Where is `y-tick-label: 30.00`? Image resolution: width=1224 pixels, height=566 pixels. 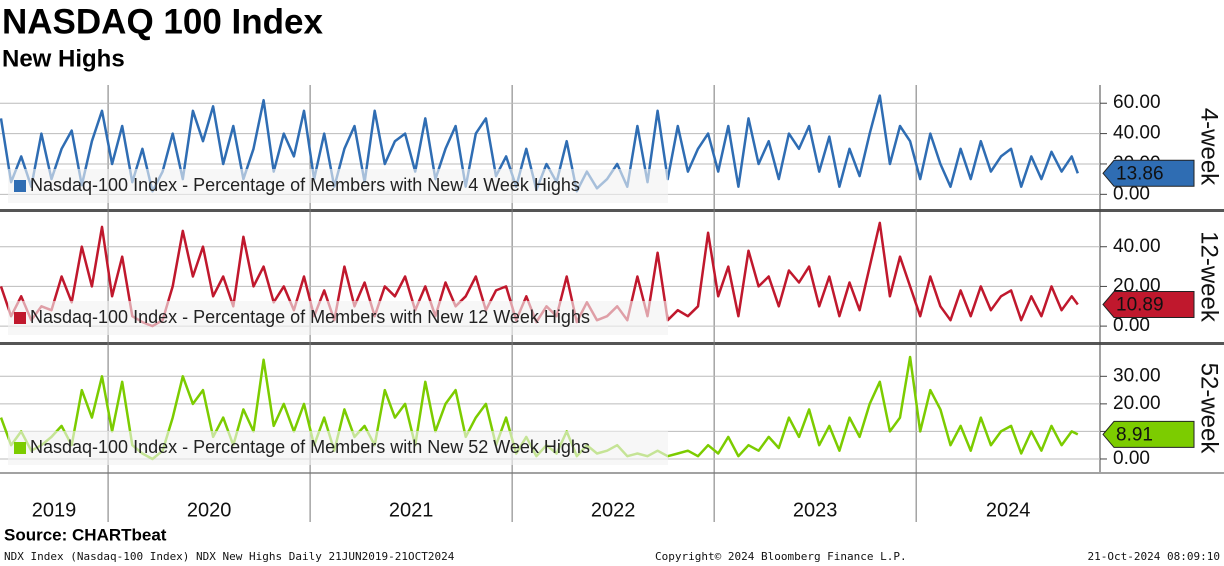
y-tick-label: 30.00 is located at coordinates (1137, 375).